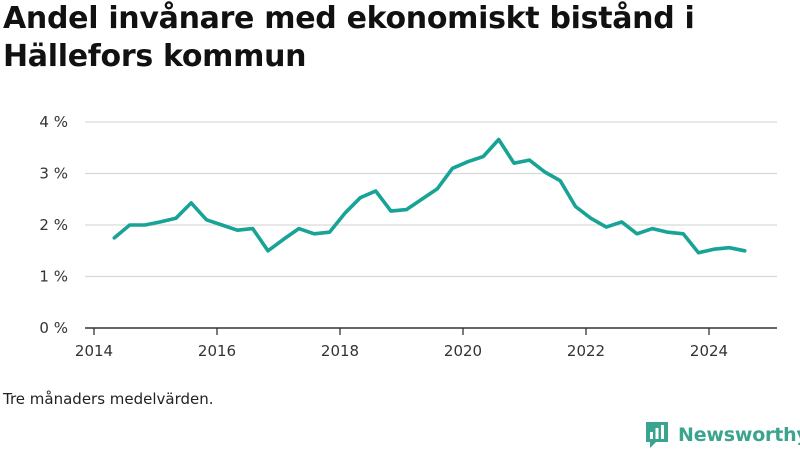 The height and width of the screenshot is (450, 800). Describe the element at coordinates (108, 399) in the screenshot. I see `chart-caption: Tre månaders medelvärden.` at that location.